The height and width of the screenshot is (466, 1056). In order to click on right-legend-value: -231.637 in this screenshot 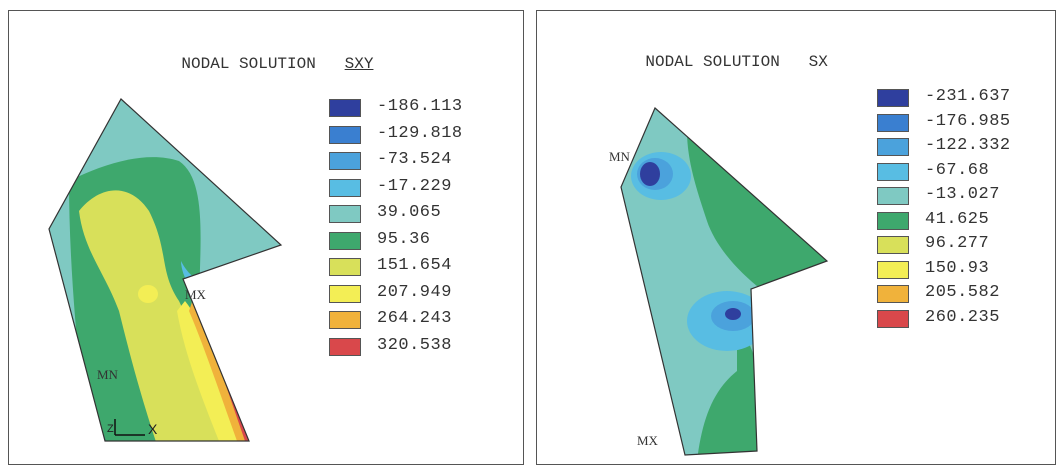, I will do `click(968, 96)`.